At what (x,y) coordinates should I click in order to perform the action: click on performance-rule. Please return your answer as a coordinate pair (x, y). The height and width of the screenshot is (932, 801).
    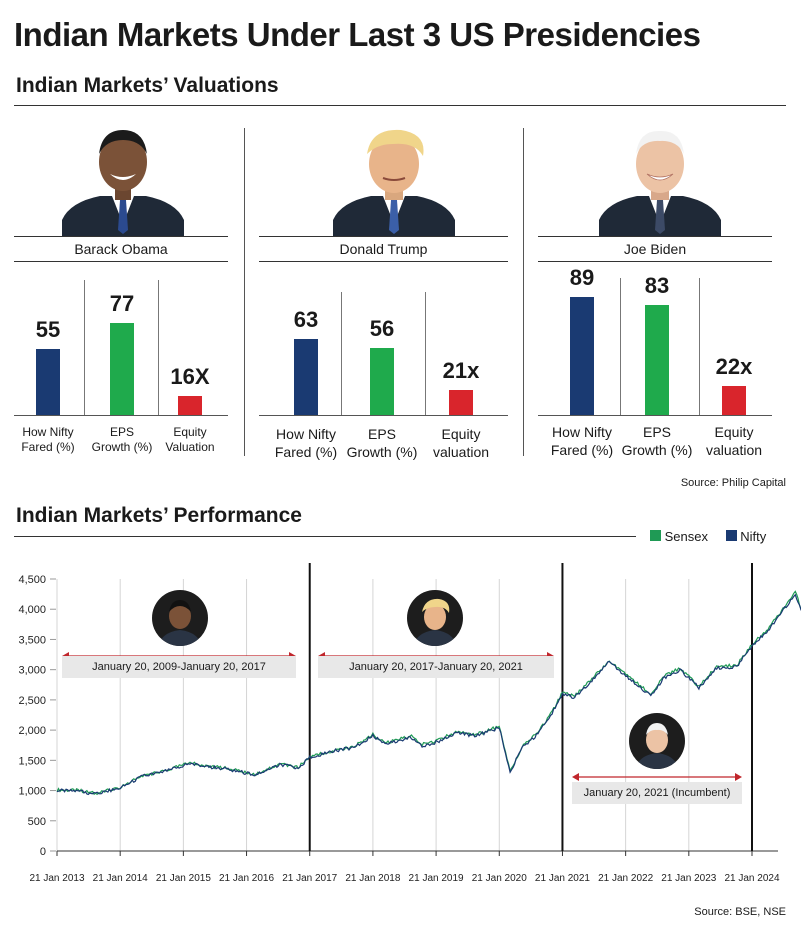
    Looking at the image, I should click on (325, 536).